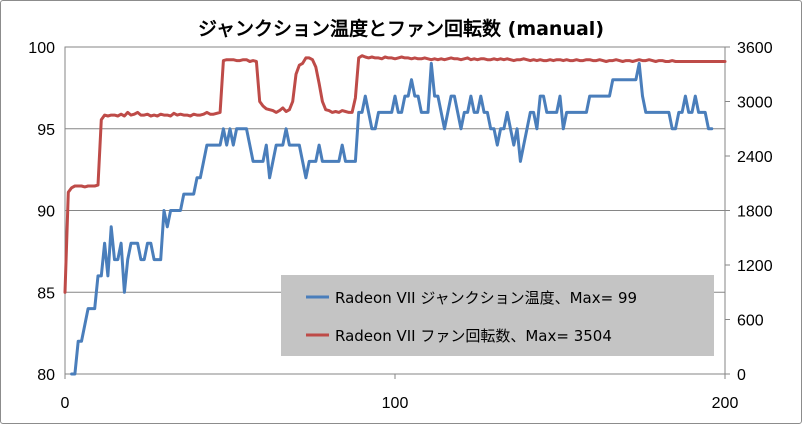 The image size is (802, 424). I want to click on left-tick-label: 85, so click(46, 293).